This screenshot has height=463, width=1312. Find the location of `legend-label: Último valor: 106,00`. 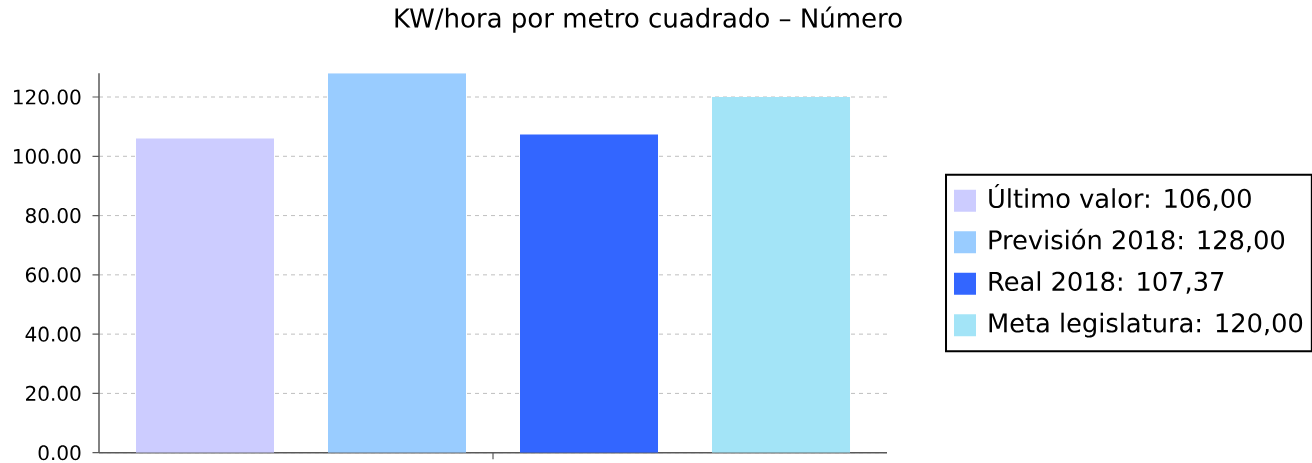

legend-label: Último valor: 106,00 is located at coordinates (1120, 197).